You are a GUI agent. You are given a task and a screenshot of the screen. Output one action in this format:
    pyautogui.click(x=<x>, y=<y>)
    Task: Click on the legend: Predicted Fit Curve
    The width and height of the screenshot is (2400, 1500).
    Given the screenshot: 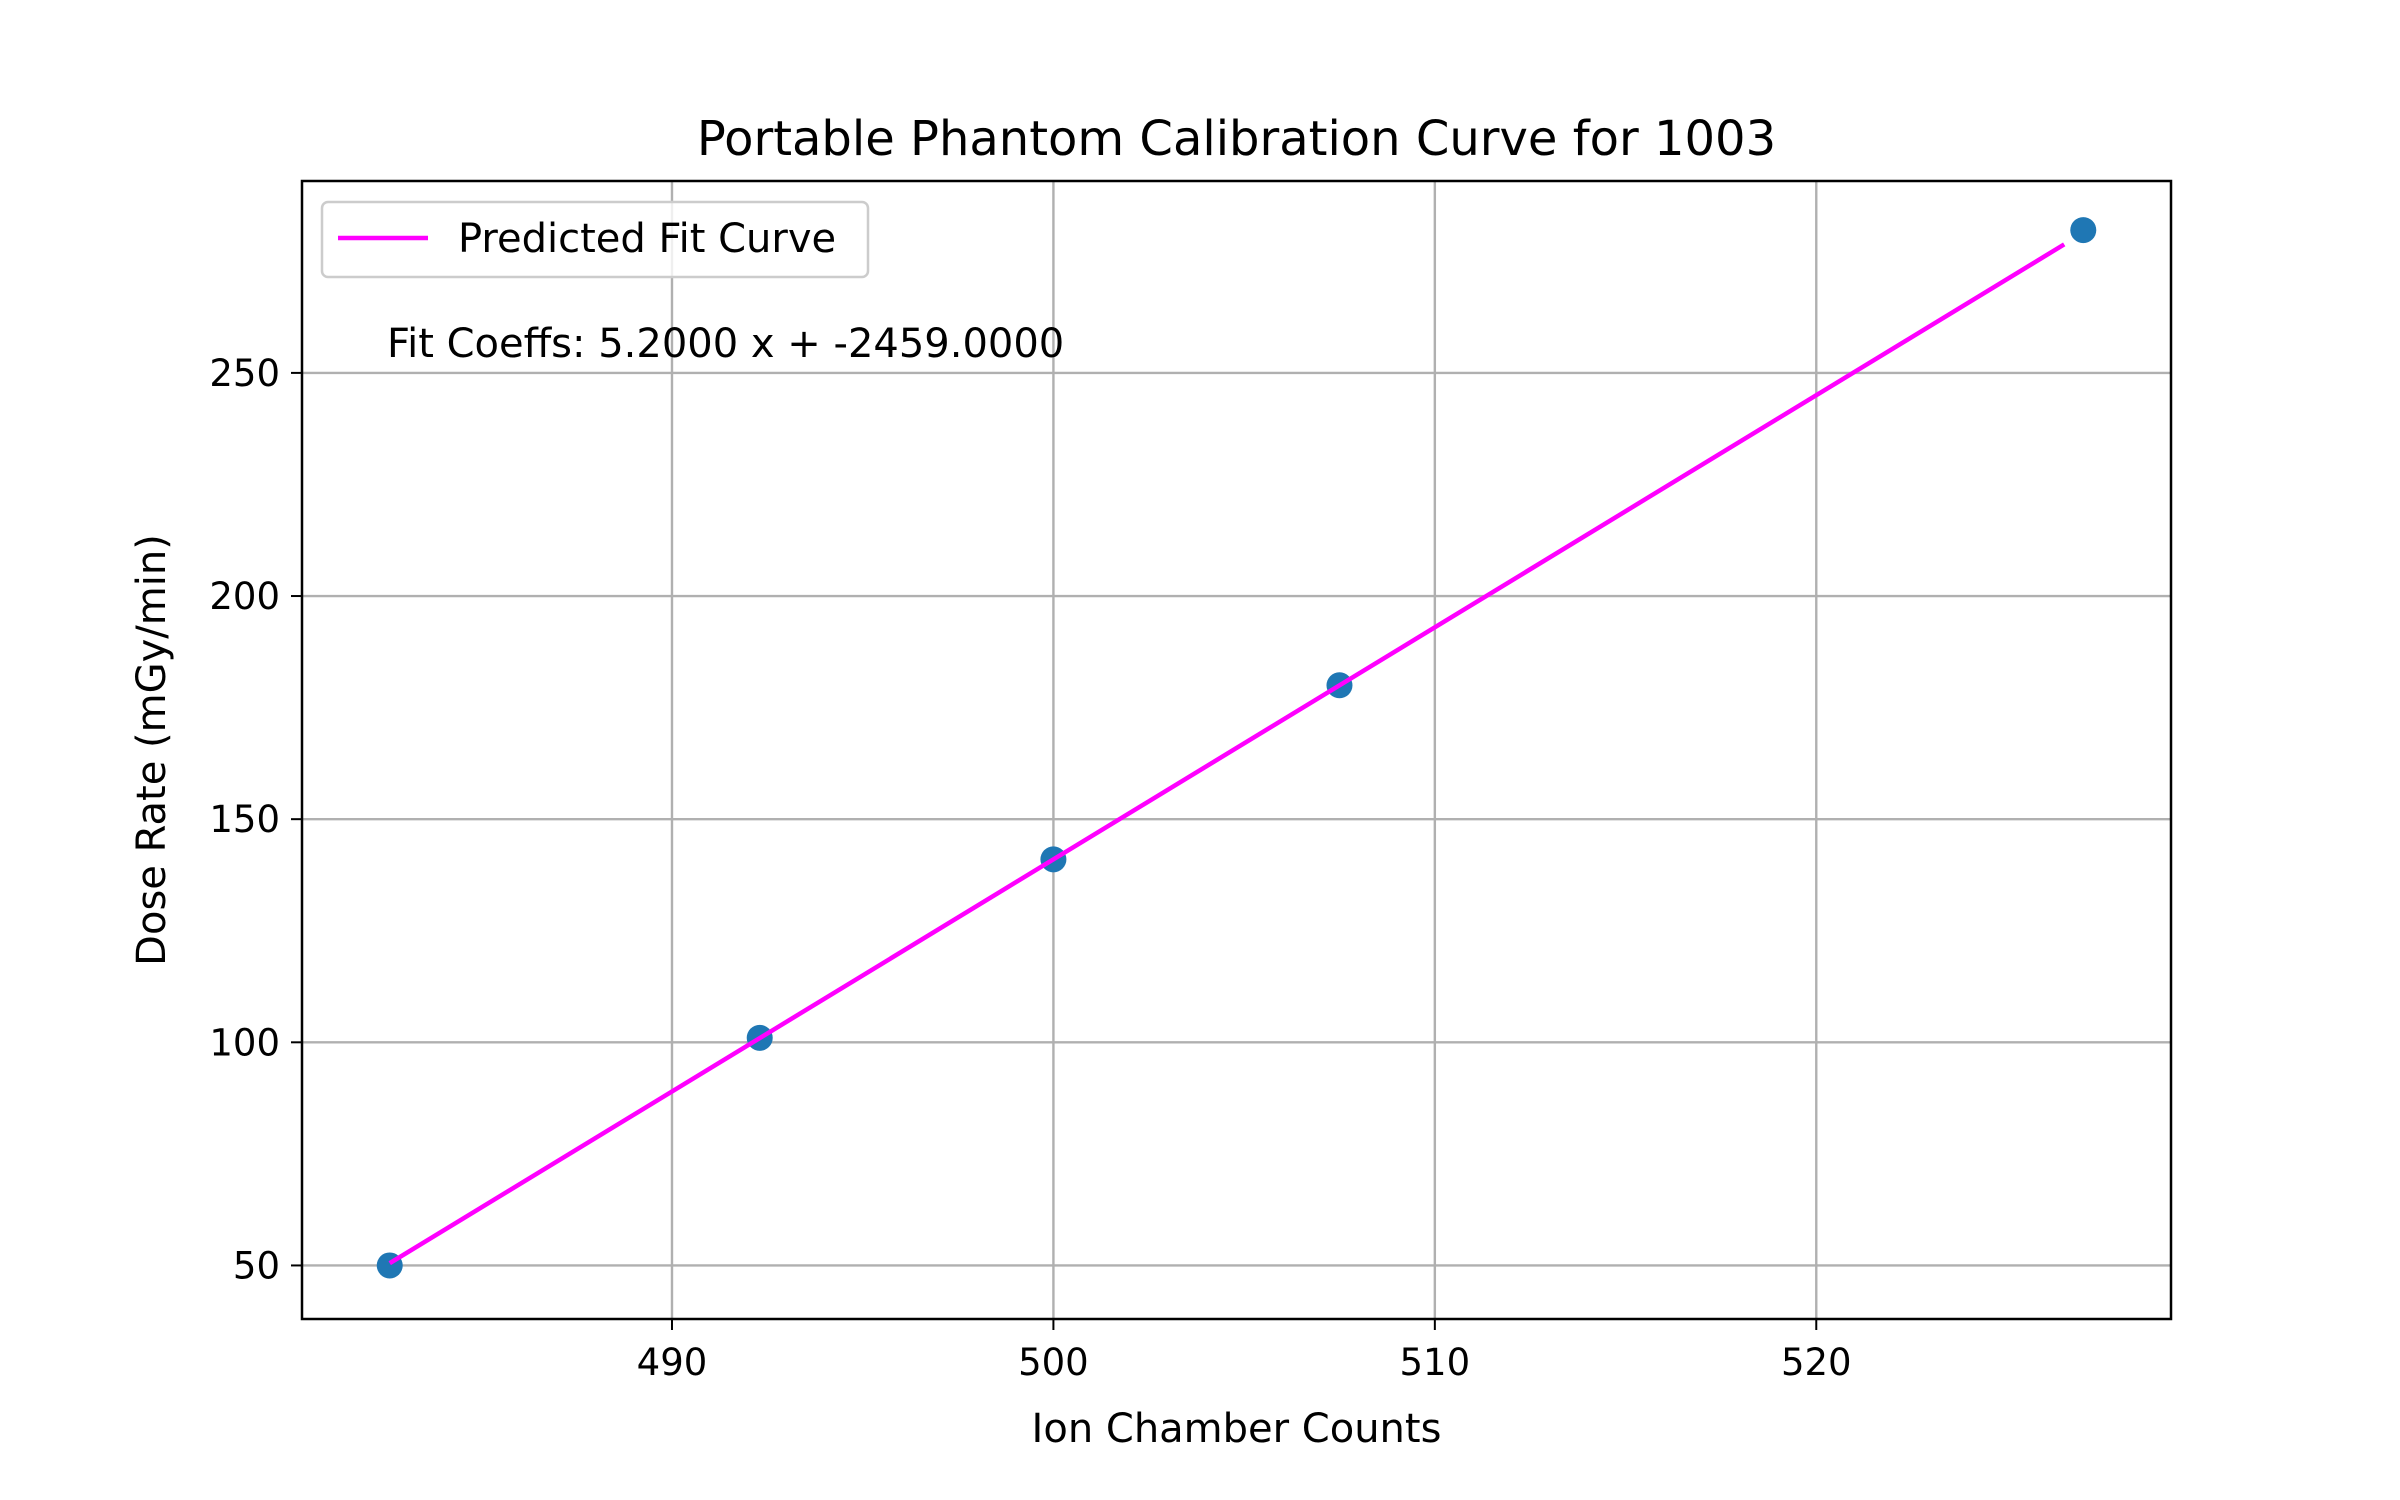 What is the action you would take?
    pyautogui.click(x=595, y=239)
    